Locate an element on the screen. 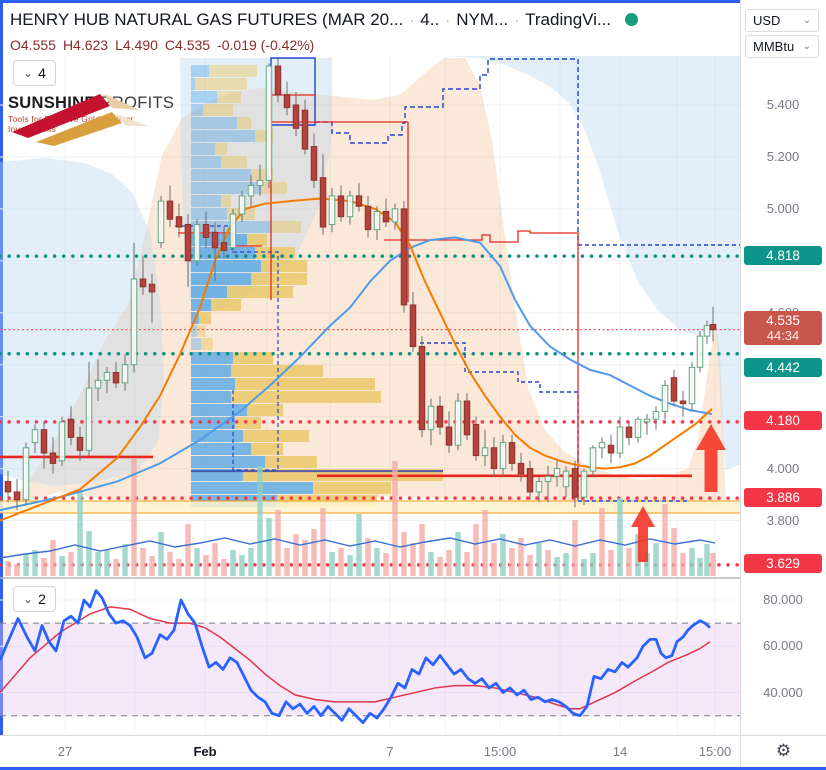 The height and width of the screenshot is (770, 826). price-tick-label: 3.800 is located at coordinates (783, 520).